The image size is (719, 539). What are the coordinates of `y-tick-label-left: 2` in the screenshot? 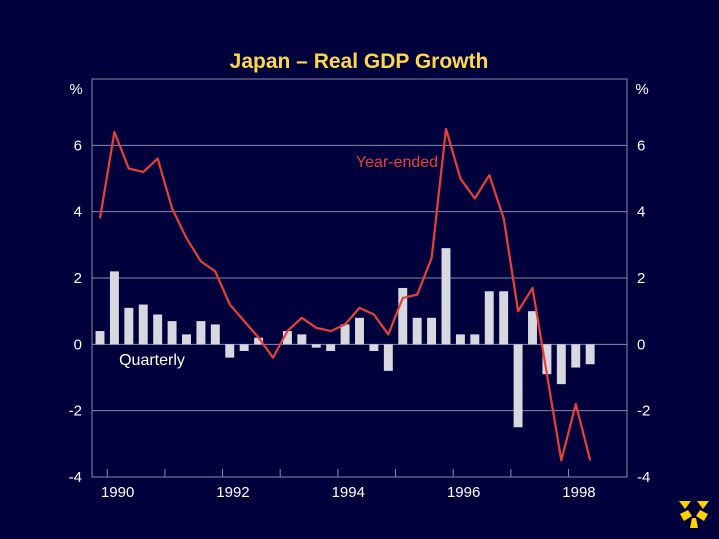 It's located at (78, 278).